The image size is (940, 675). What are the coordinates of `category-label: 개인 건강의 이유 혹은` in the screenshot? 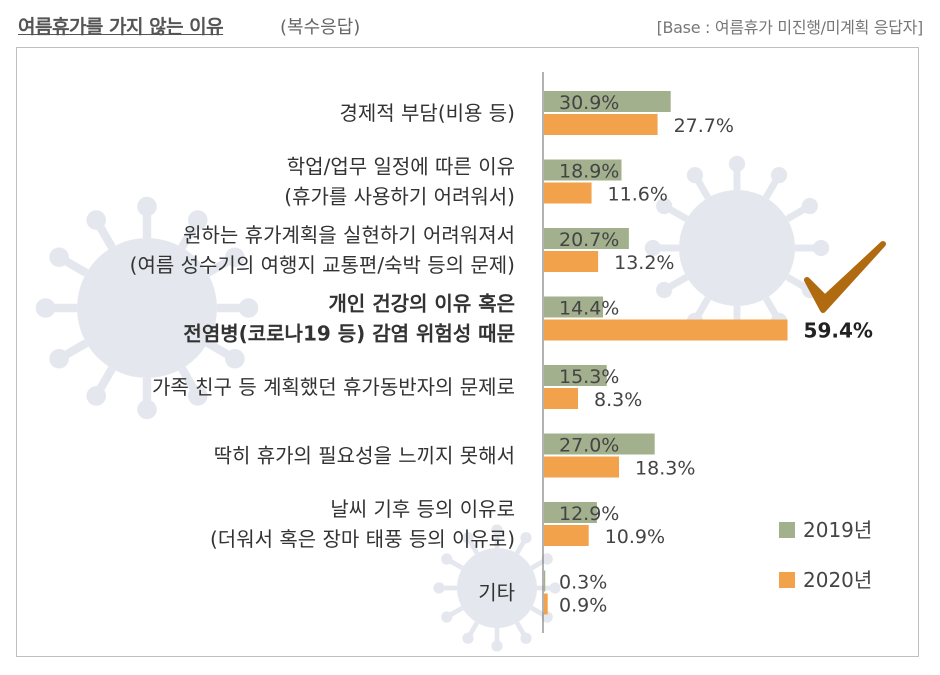 It's located at (422, 304).